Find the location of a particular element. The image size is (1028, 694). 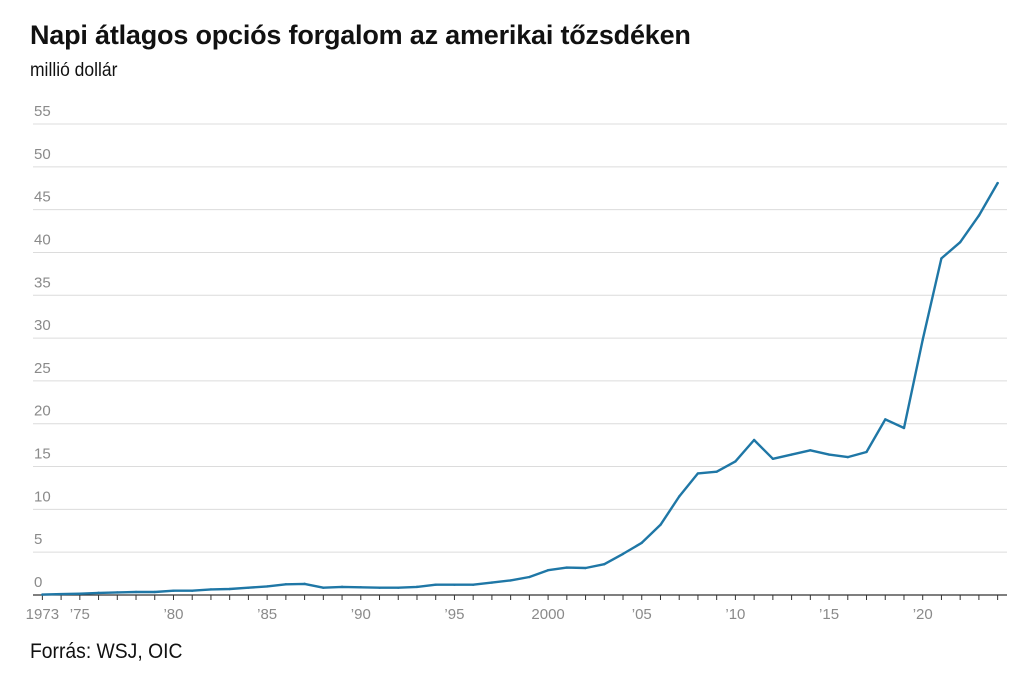

source-note: Forrás: WSJ, OIC is located at coordinates (106, 651).